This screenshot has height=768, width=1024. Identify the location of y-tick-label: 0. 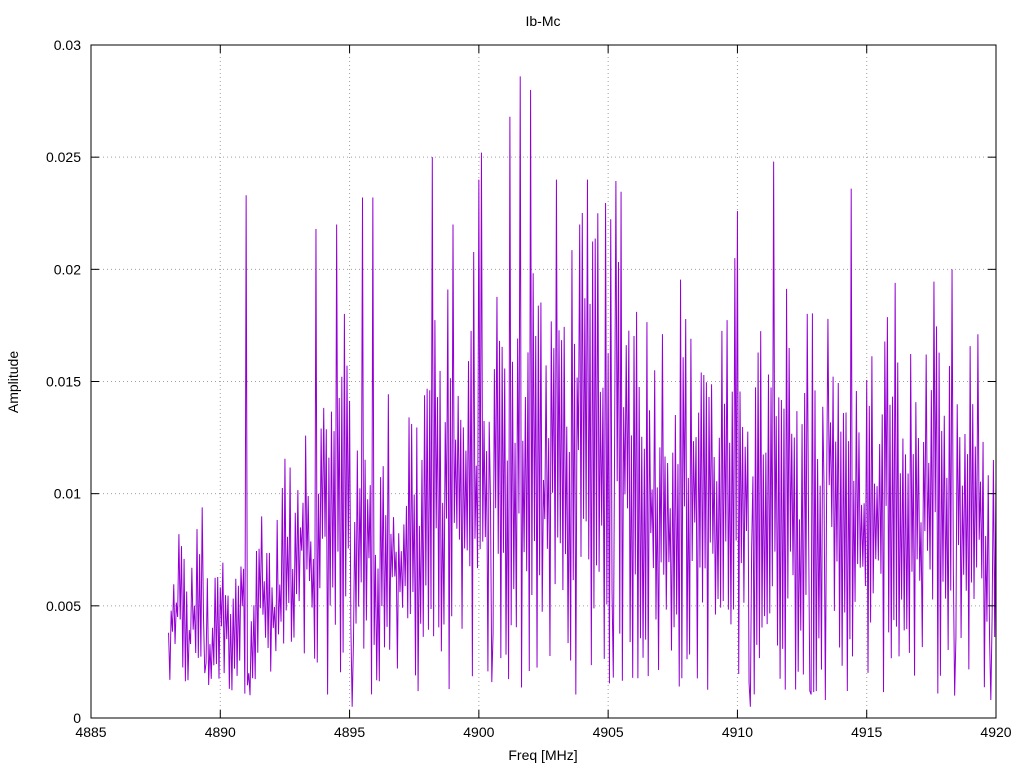
(77, 718).